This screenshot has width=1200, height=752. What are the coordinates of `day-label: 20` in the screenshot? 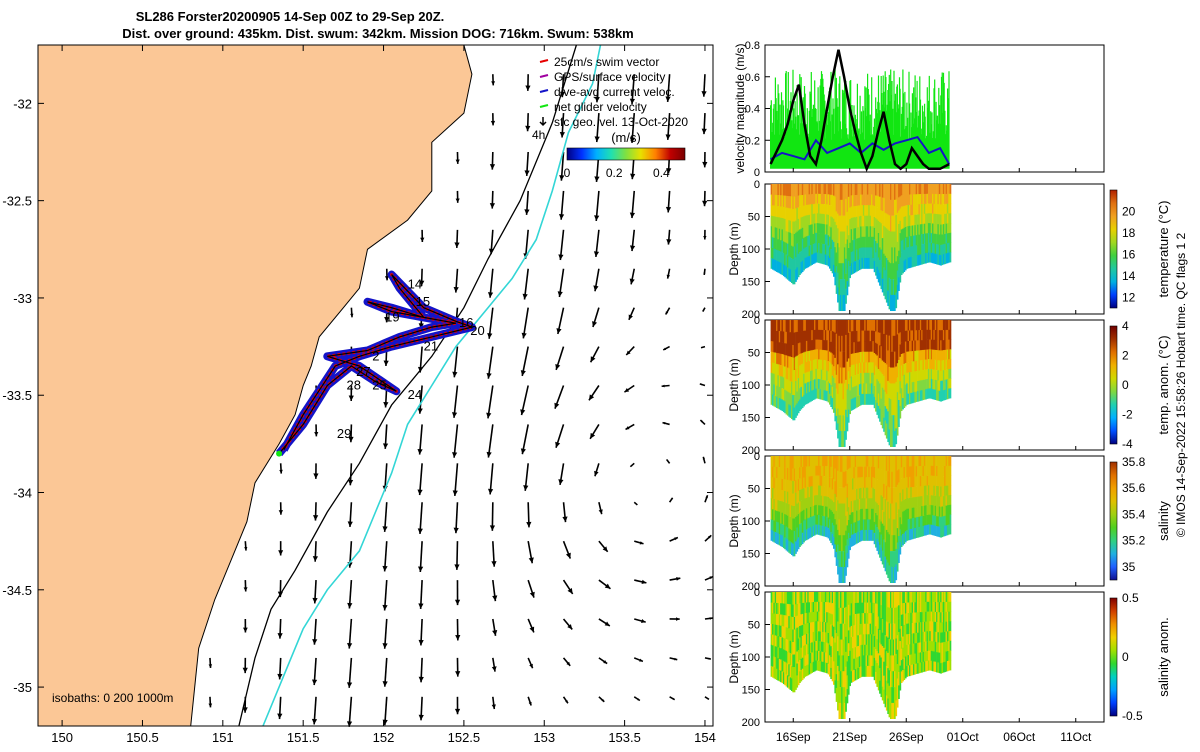 It's located at (477, 330).